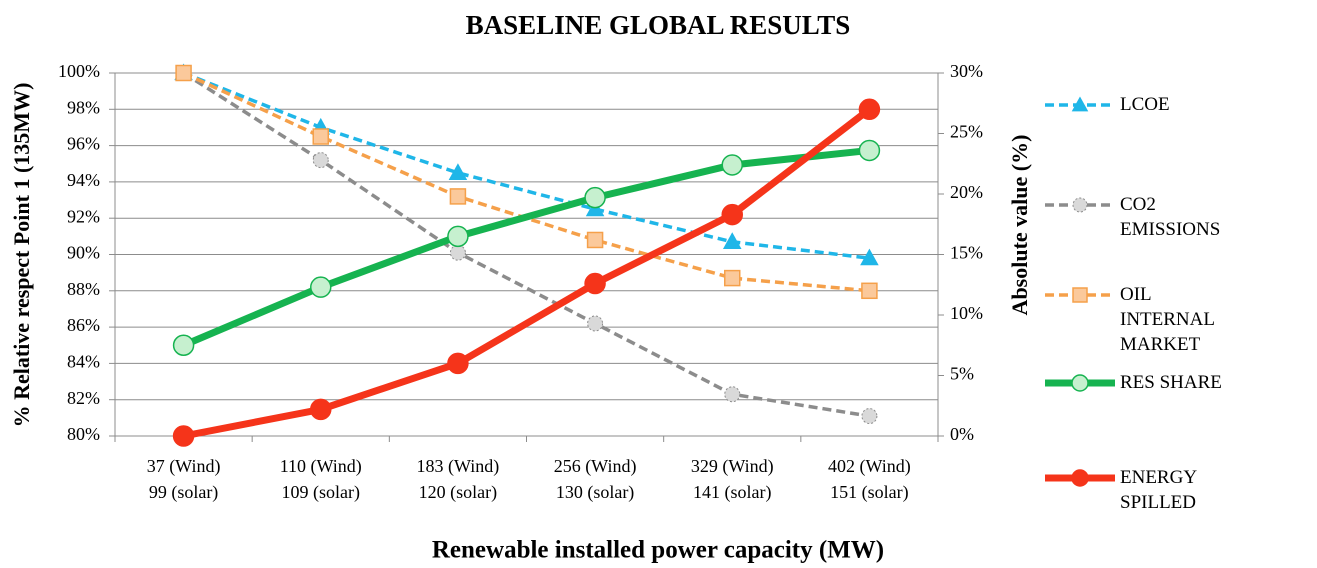 Image resolution: width=1317 pixels, height=568 pixels. Describe the element at coordinates (1019, 225) in the screenshot. I see `y2-axis-label: Absolute value (%)` at that location.